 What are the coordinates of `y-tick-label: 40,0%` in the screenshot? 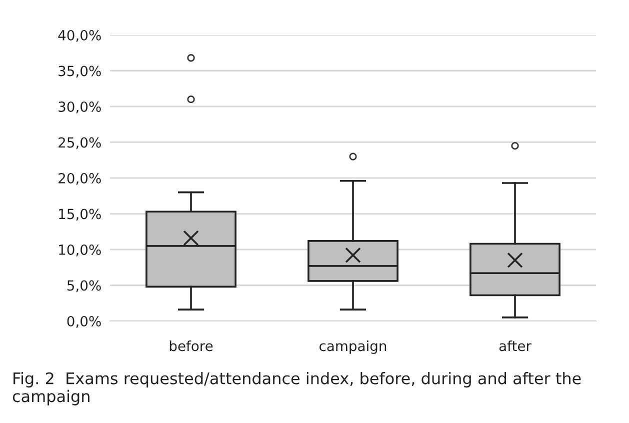 It's located at (79, 36).